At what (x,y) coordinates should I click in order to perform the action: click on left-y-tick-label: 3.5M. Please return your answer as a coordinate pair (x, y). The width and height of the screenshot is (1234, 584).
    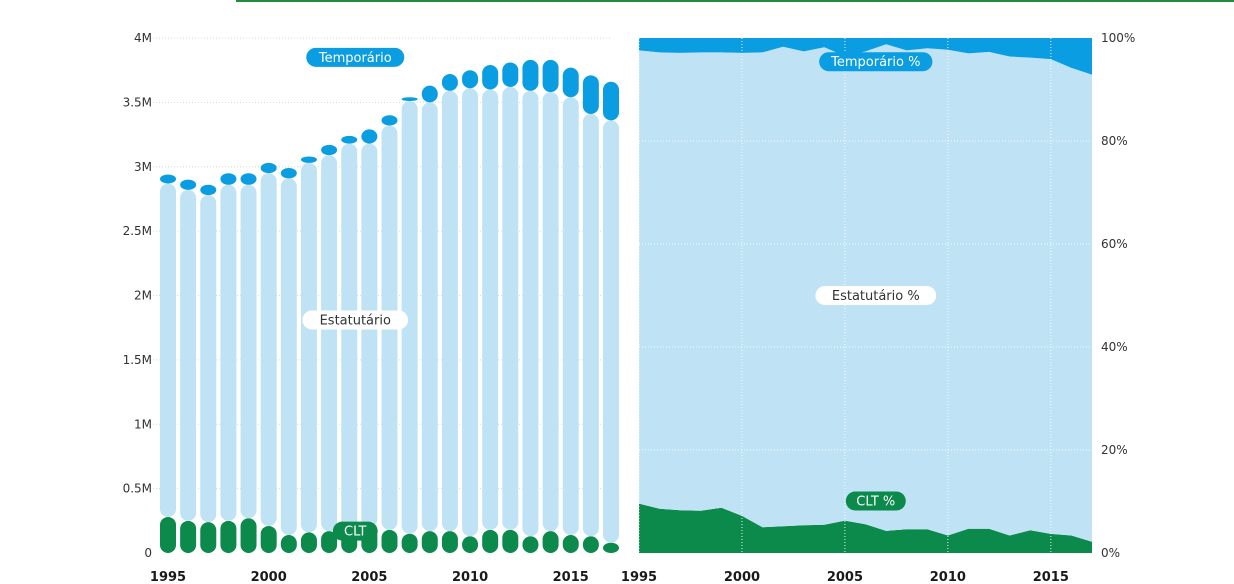
    Looking at the image, I should click on (137, 102).